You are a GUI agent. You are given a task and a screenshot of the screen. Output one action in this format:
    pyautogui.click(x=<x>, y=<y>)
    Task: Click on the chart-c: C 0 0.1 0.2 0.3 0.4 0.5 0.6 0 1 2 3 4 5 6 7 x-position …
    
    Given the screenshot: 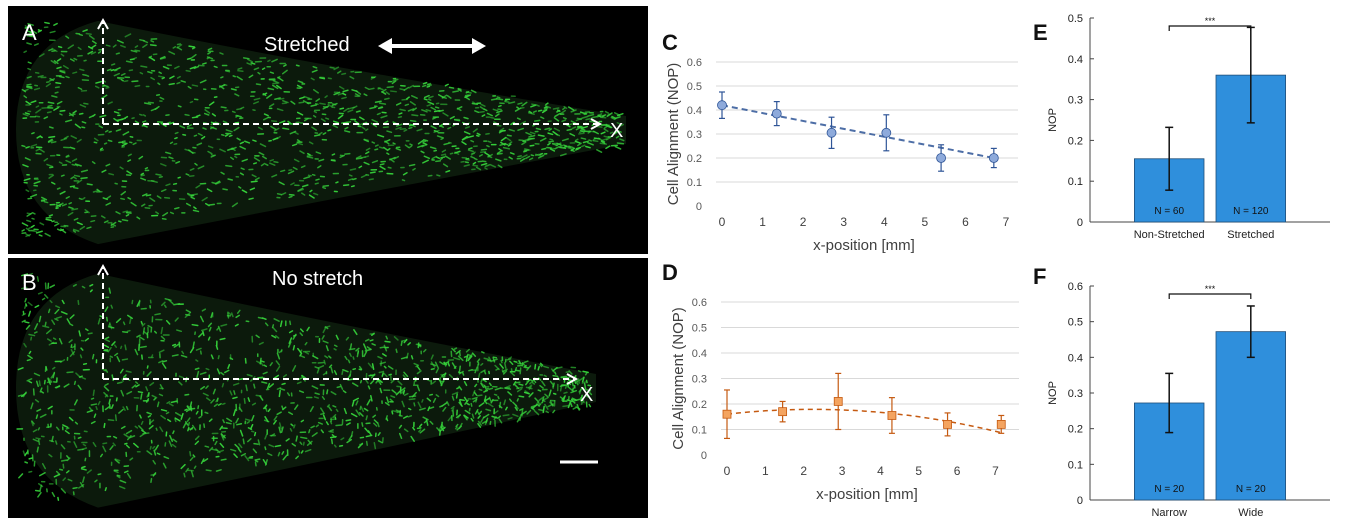 What is the action you would take?
    pyautogui.click(x=837, y=150)
    